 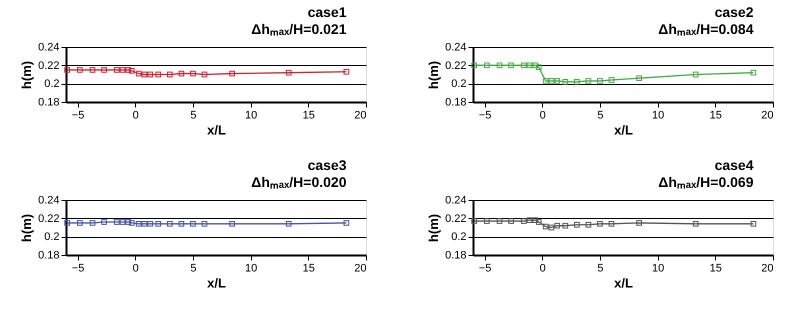 I want to click on chart-subtitle: Δhₘₐₓ/H=0.084, so click(x=706, y=29).